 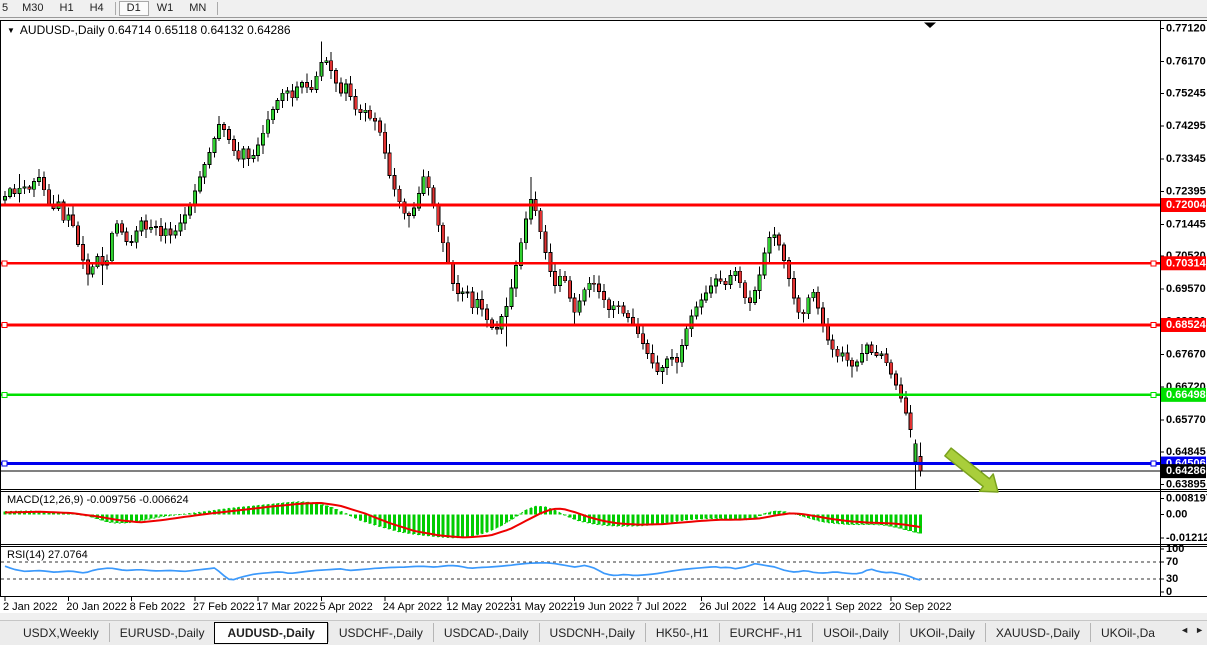 I want to click on svg-text: 7 Jul 2022, so click(x=661, y=607).